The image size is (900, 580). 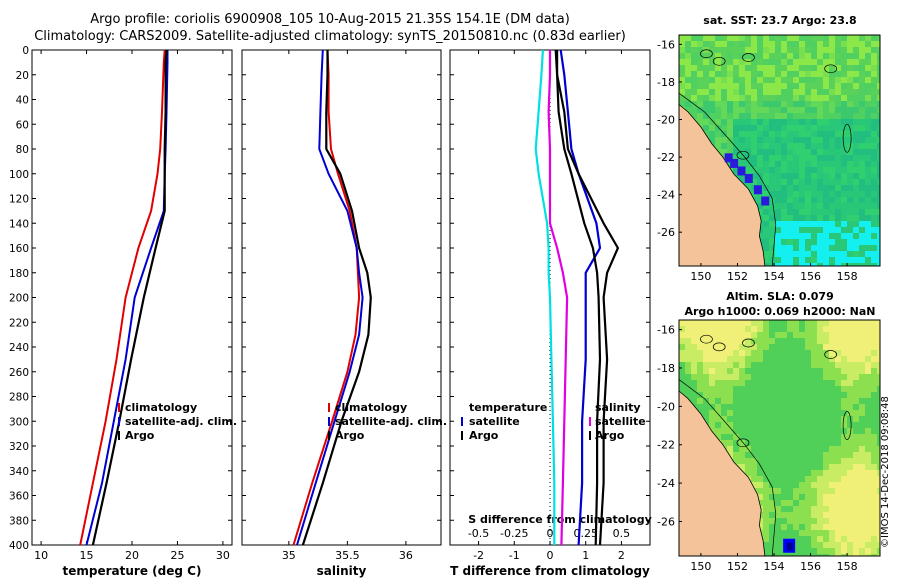 I want to click on map-xtick-label: 152, so click(x=737, y=276).